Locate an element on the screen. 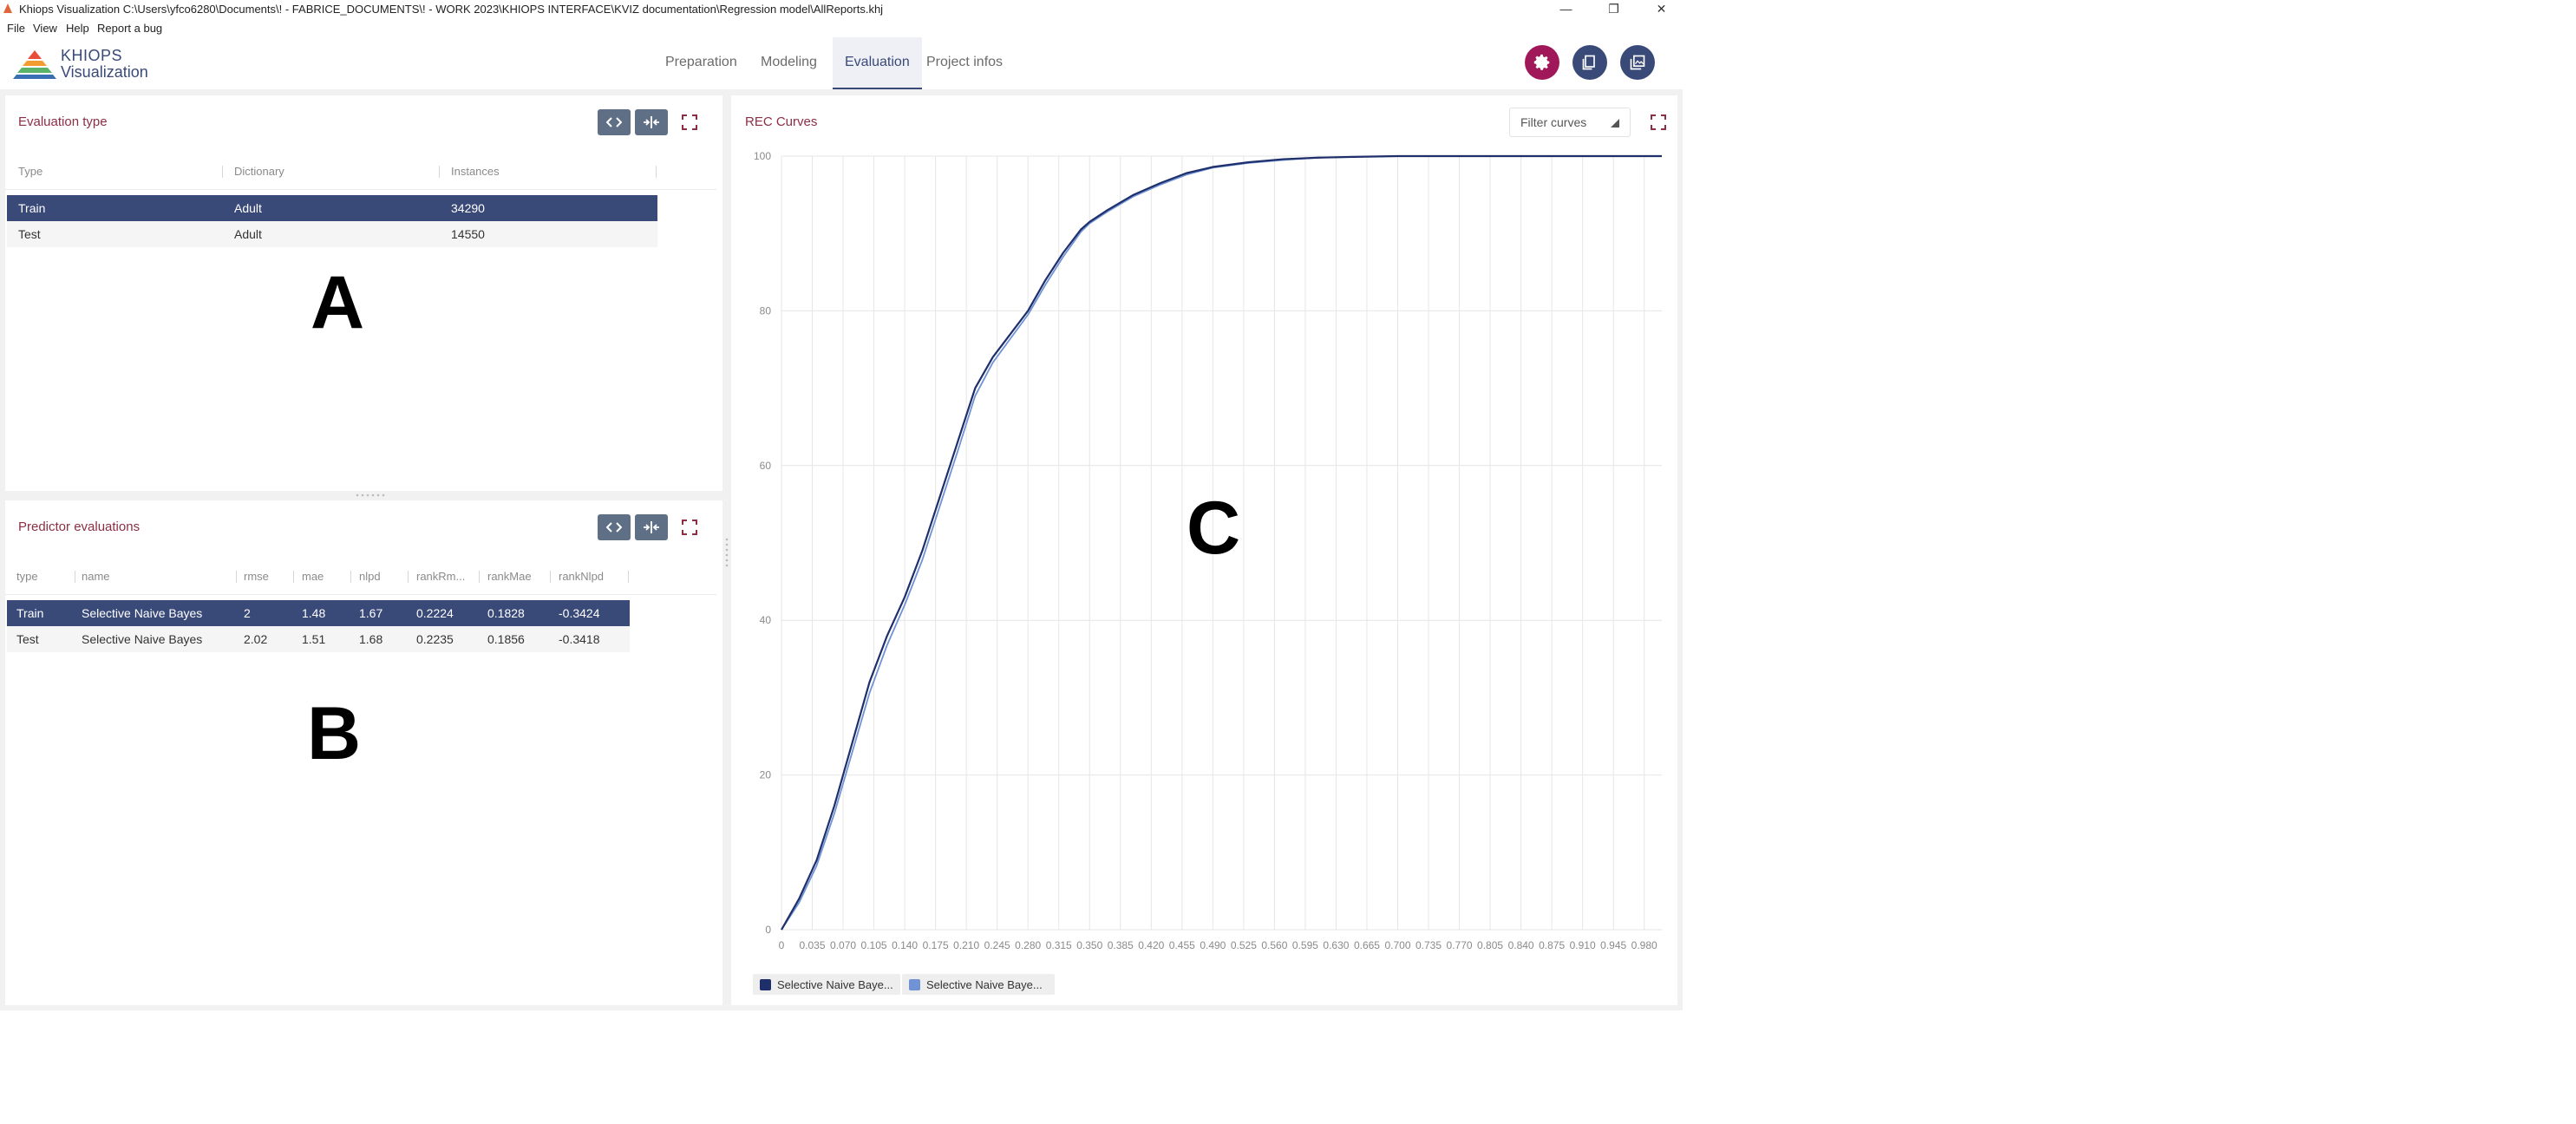 This screenshot has height=1124, width=2576. x-tick-label: 0.980 is located at coordinates (1644, 945).